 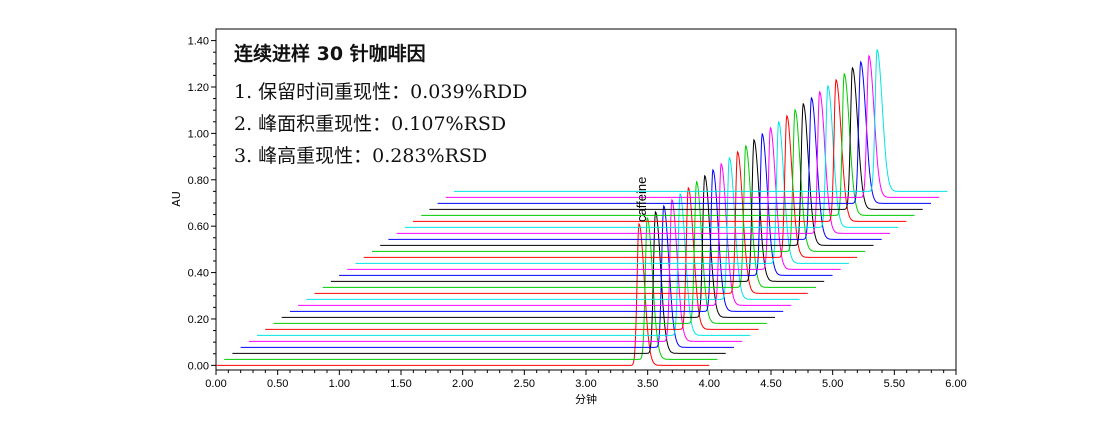 What do you see at coordinates (832, 384) in the screenshot?
I see `x-tick-label: 5.00` at bounding box center [832, 384].